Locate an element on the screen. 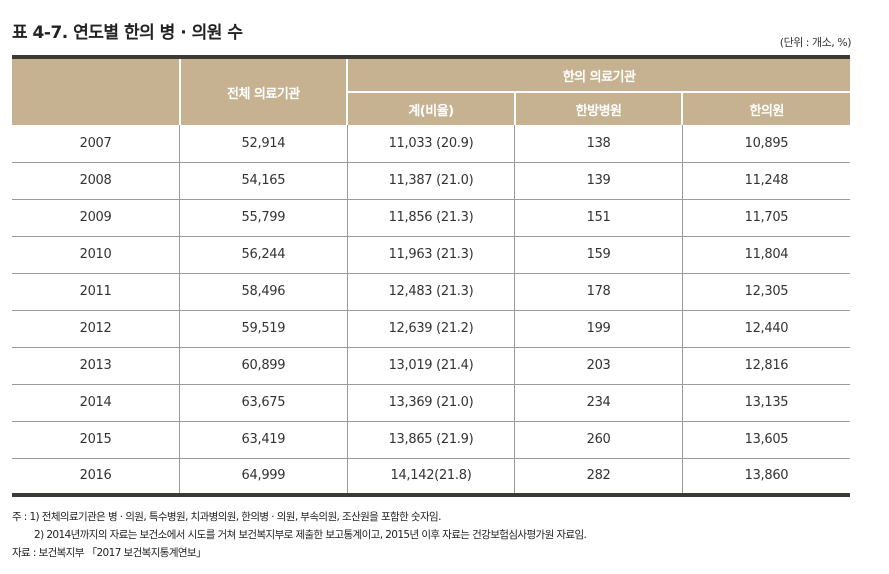 Image resolution: width=889 pixels, height=574 pixels. cell-sum: 12,639 (21.2) is located at coordinates (430, 329).